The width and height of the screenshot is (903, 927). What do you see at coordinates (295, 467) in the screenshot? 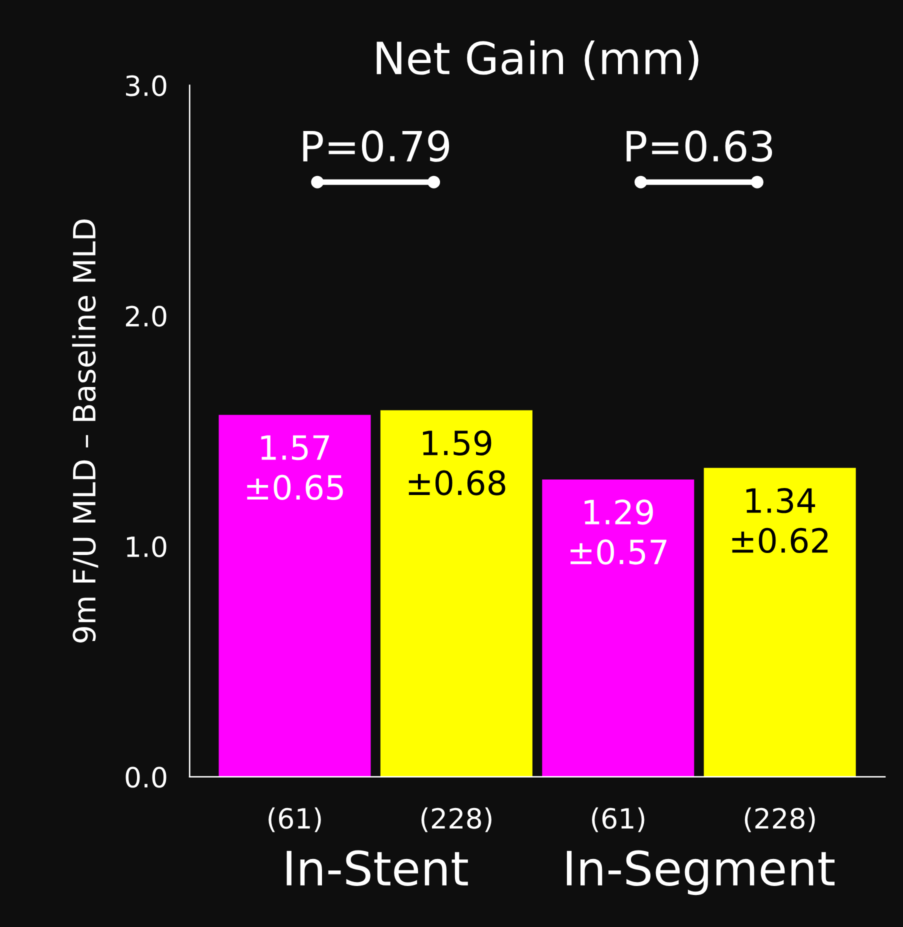
I see `data-label: 1.57 ±0.65` at bounding box center [295, 467].